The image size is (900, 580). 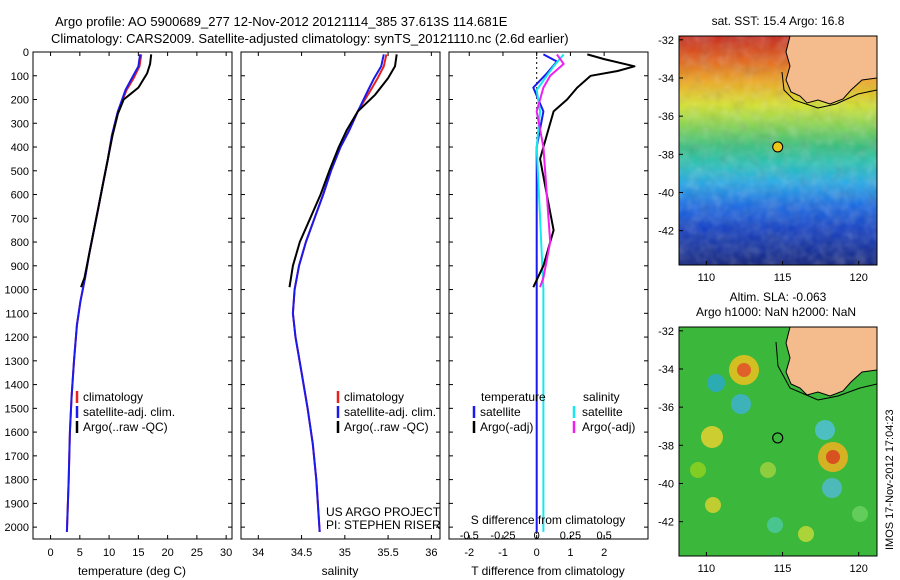 What do you see at coordinates (17, 457) in the screenshot?
I see `depth-tick-label: 1700` at bounding box center [17, 457].